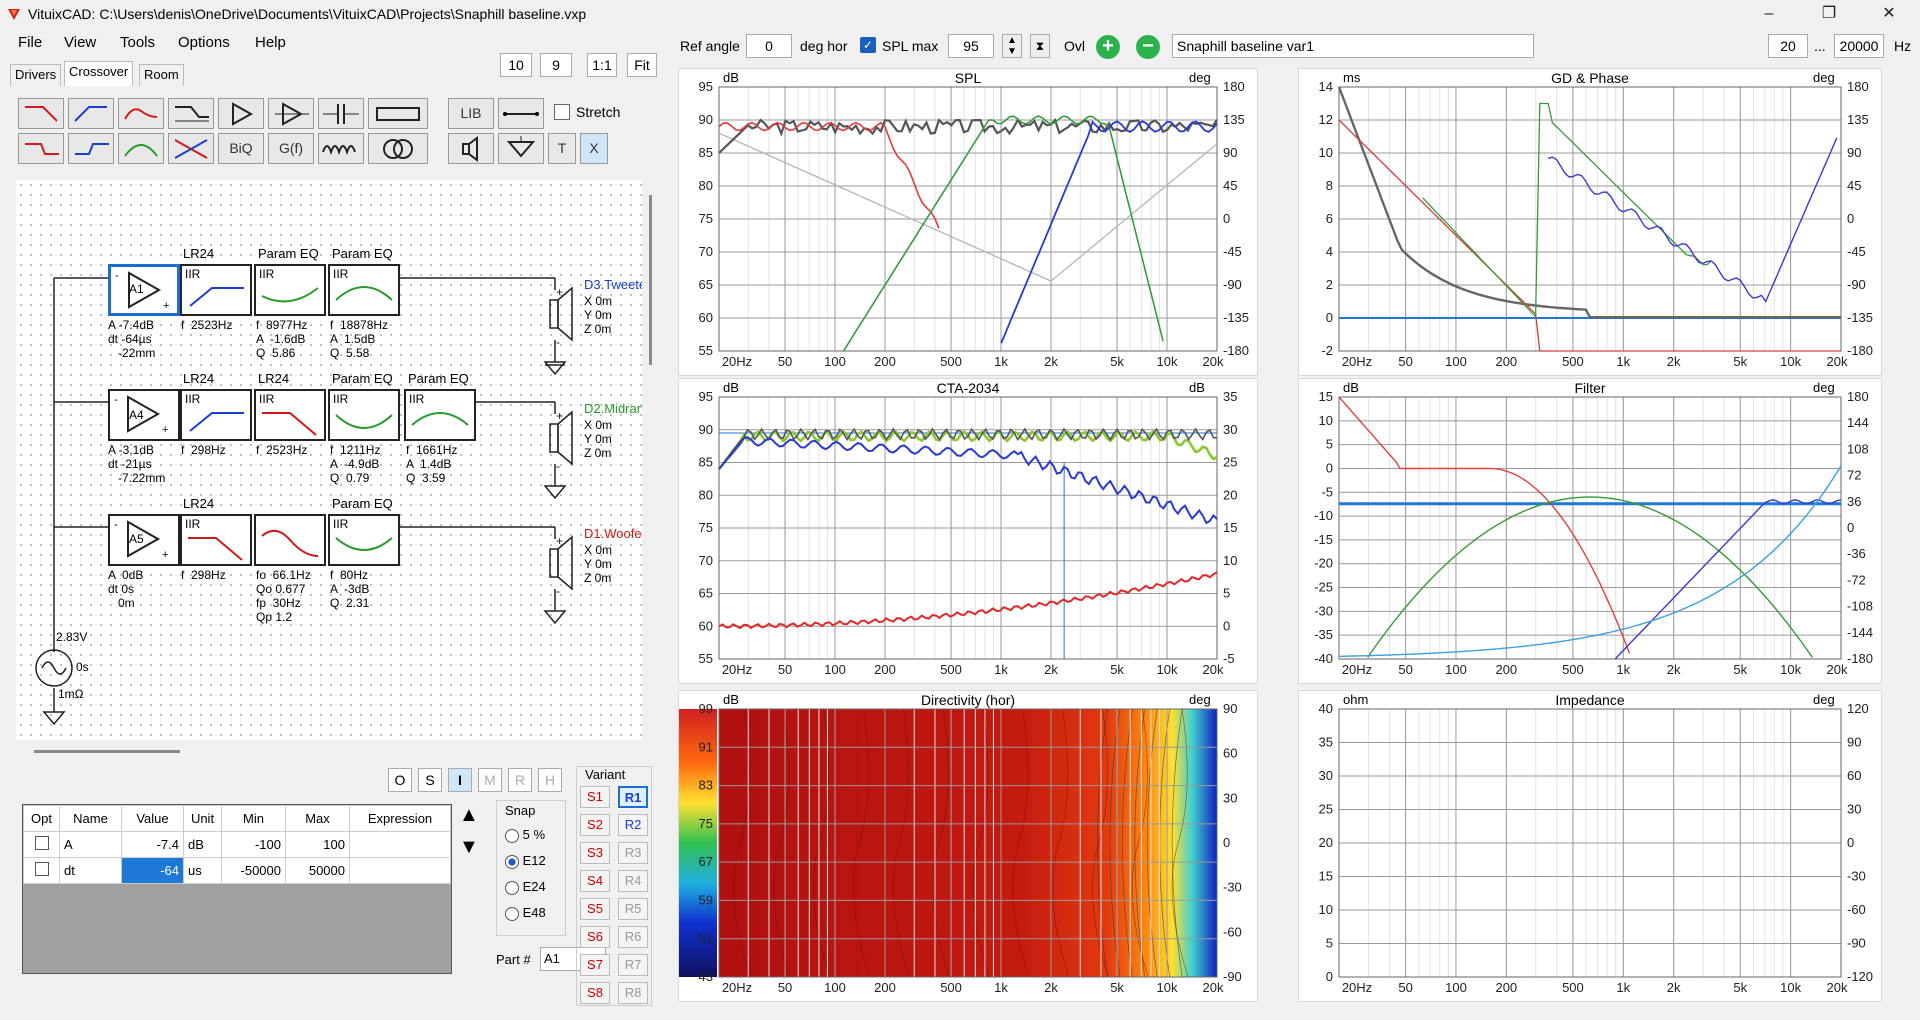  What do you see at coordinates (141, 113) in the screenshot?
I see `peak-red-button` at bounding box center [141, 113].